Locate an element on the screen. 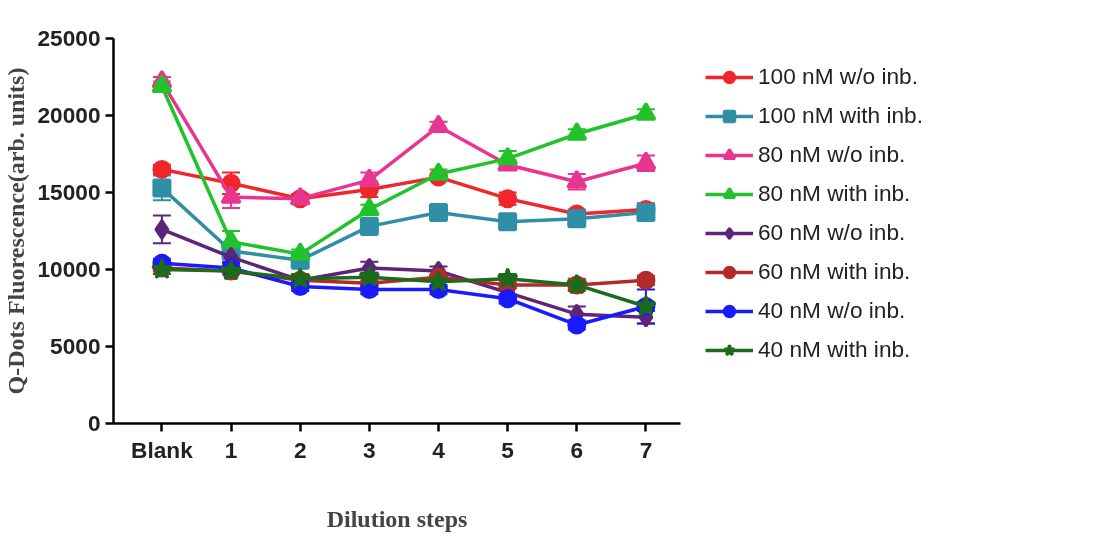  y-tick-label: 20000 is located at coordinates (69, 115).